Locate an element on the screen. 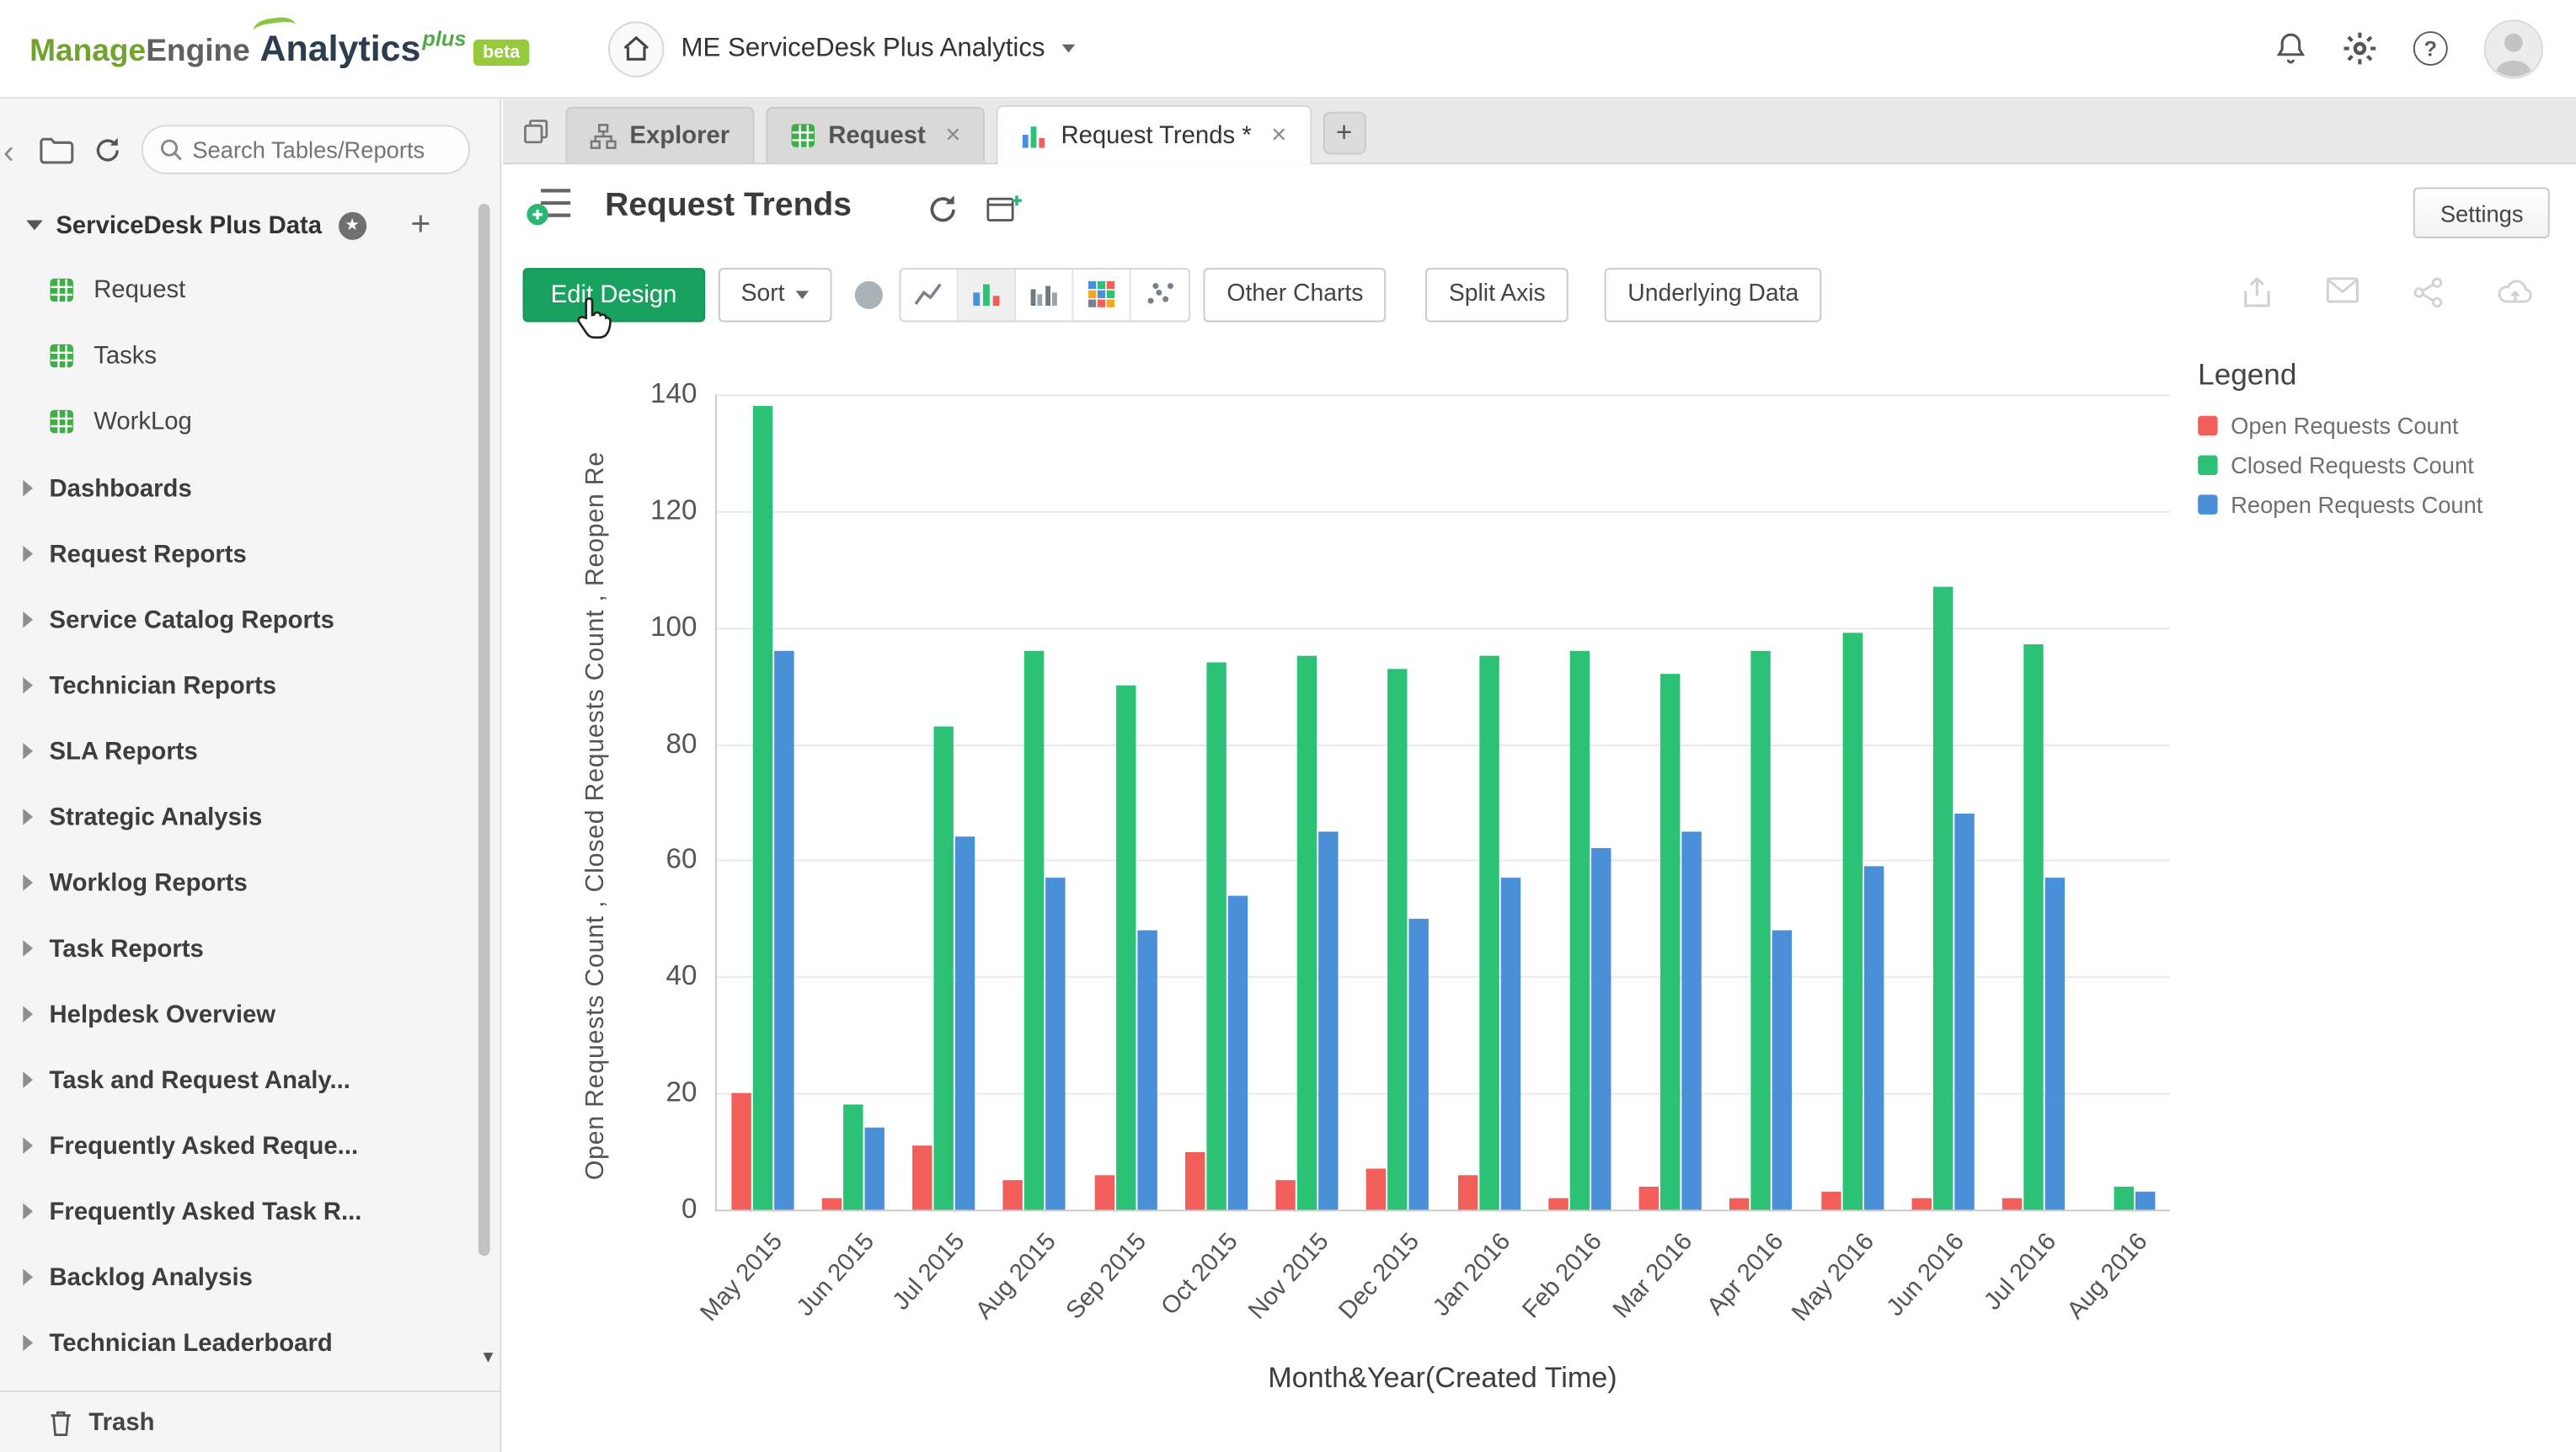 Image resolution: width=2576 pixels, height=1452 pixels. new-tab-button: + is located at coordinates (1344, 133).